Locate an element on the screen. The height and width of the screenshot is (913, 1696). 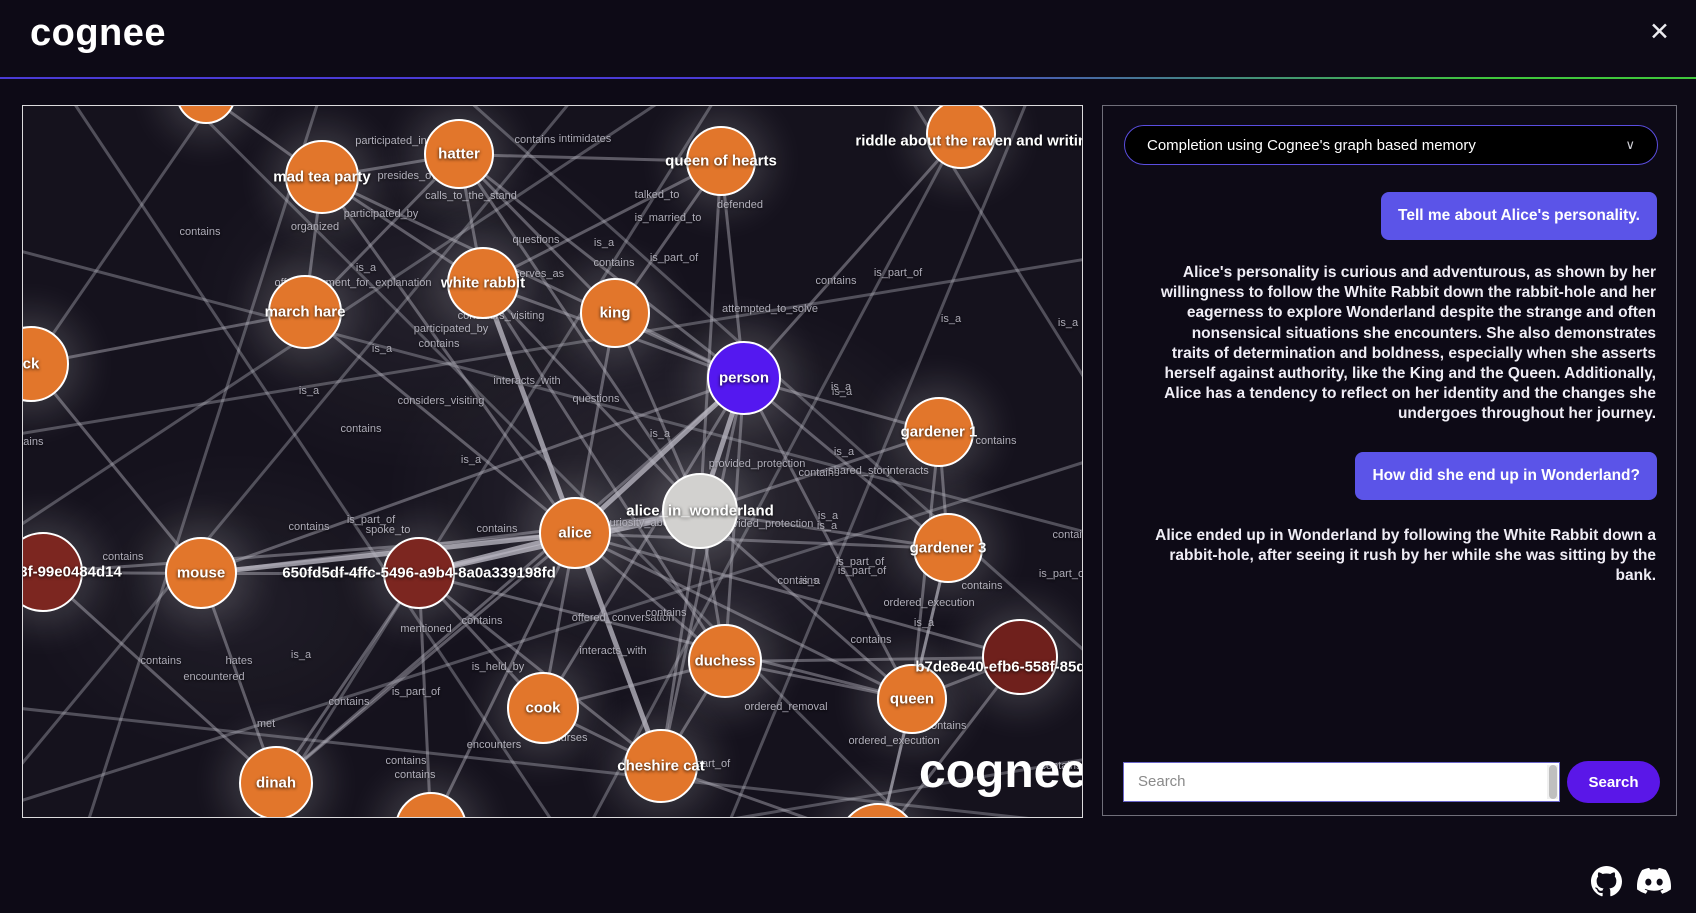
node-label-uuid-3ac3: 3ac3-aa3f-99e0484d14 is located at coordinates (72, 572).